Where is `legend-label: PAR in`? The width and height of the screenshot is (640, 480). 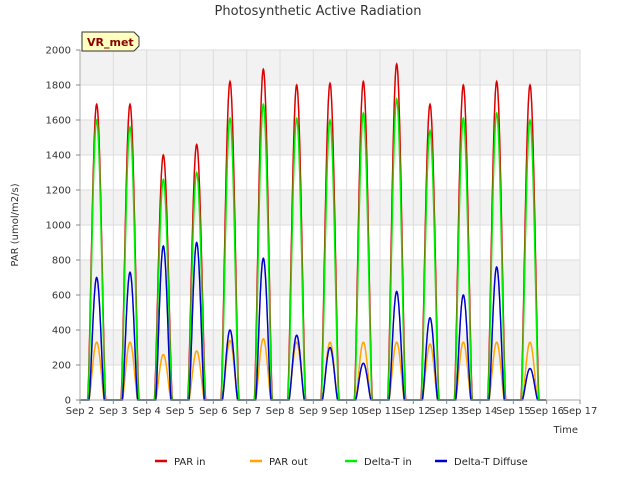
legend-label: PAR in is located at coordinates (189, 462).